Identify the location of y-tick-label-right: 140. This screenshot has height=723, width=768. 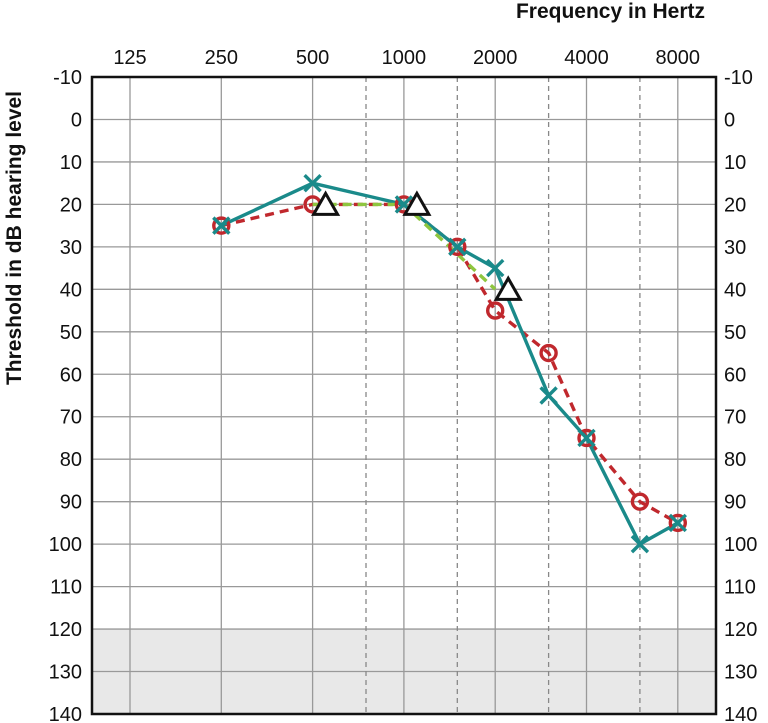
(740, 713).